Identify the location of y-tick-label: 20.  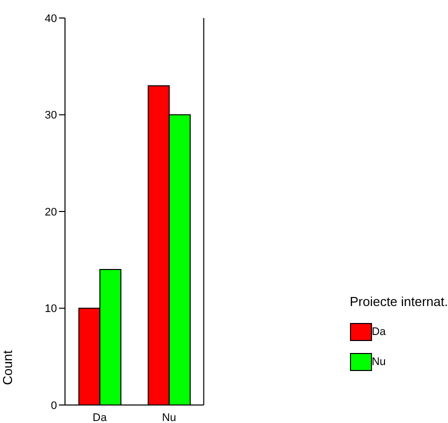
(50, 212).